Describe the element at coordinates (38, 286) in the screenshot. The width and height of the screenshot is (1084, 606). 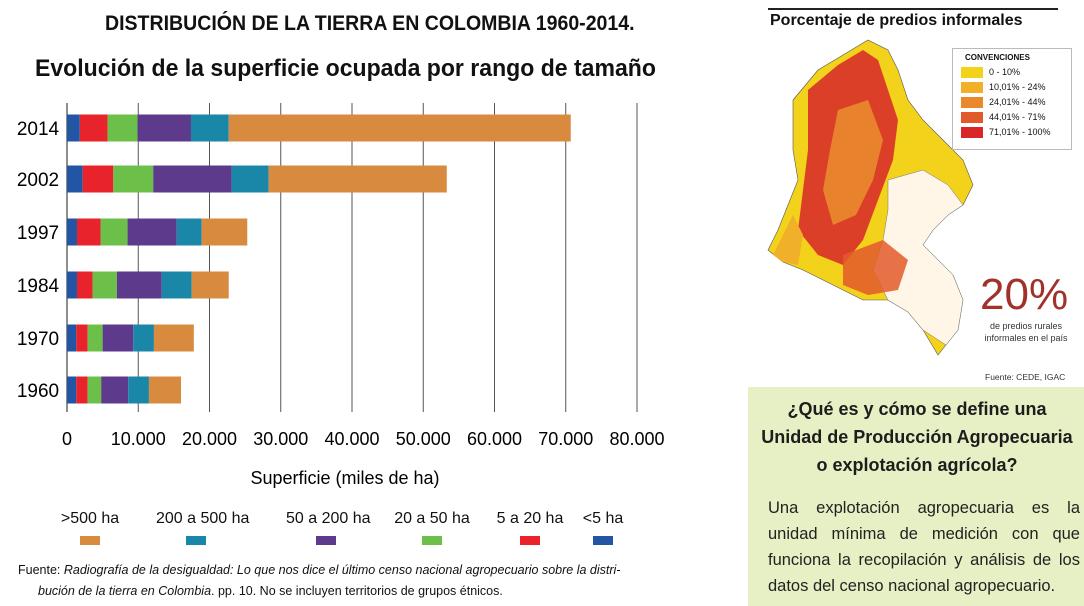
I see `y-tick-label: 1984` at that location.